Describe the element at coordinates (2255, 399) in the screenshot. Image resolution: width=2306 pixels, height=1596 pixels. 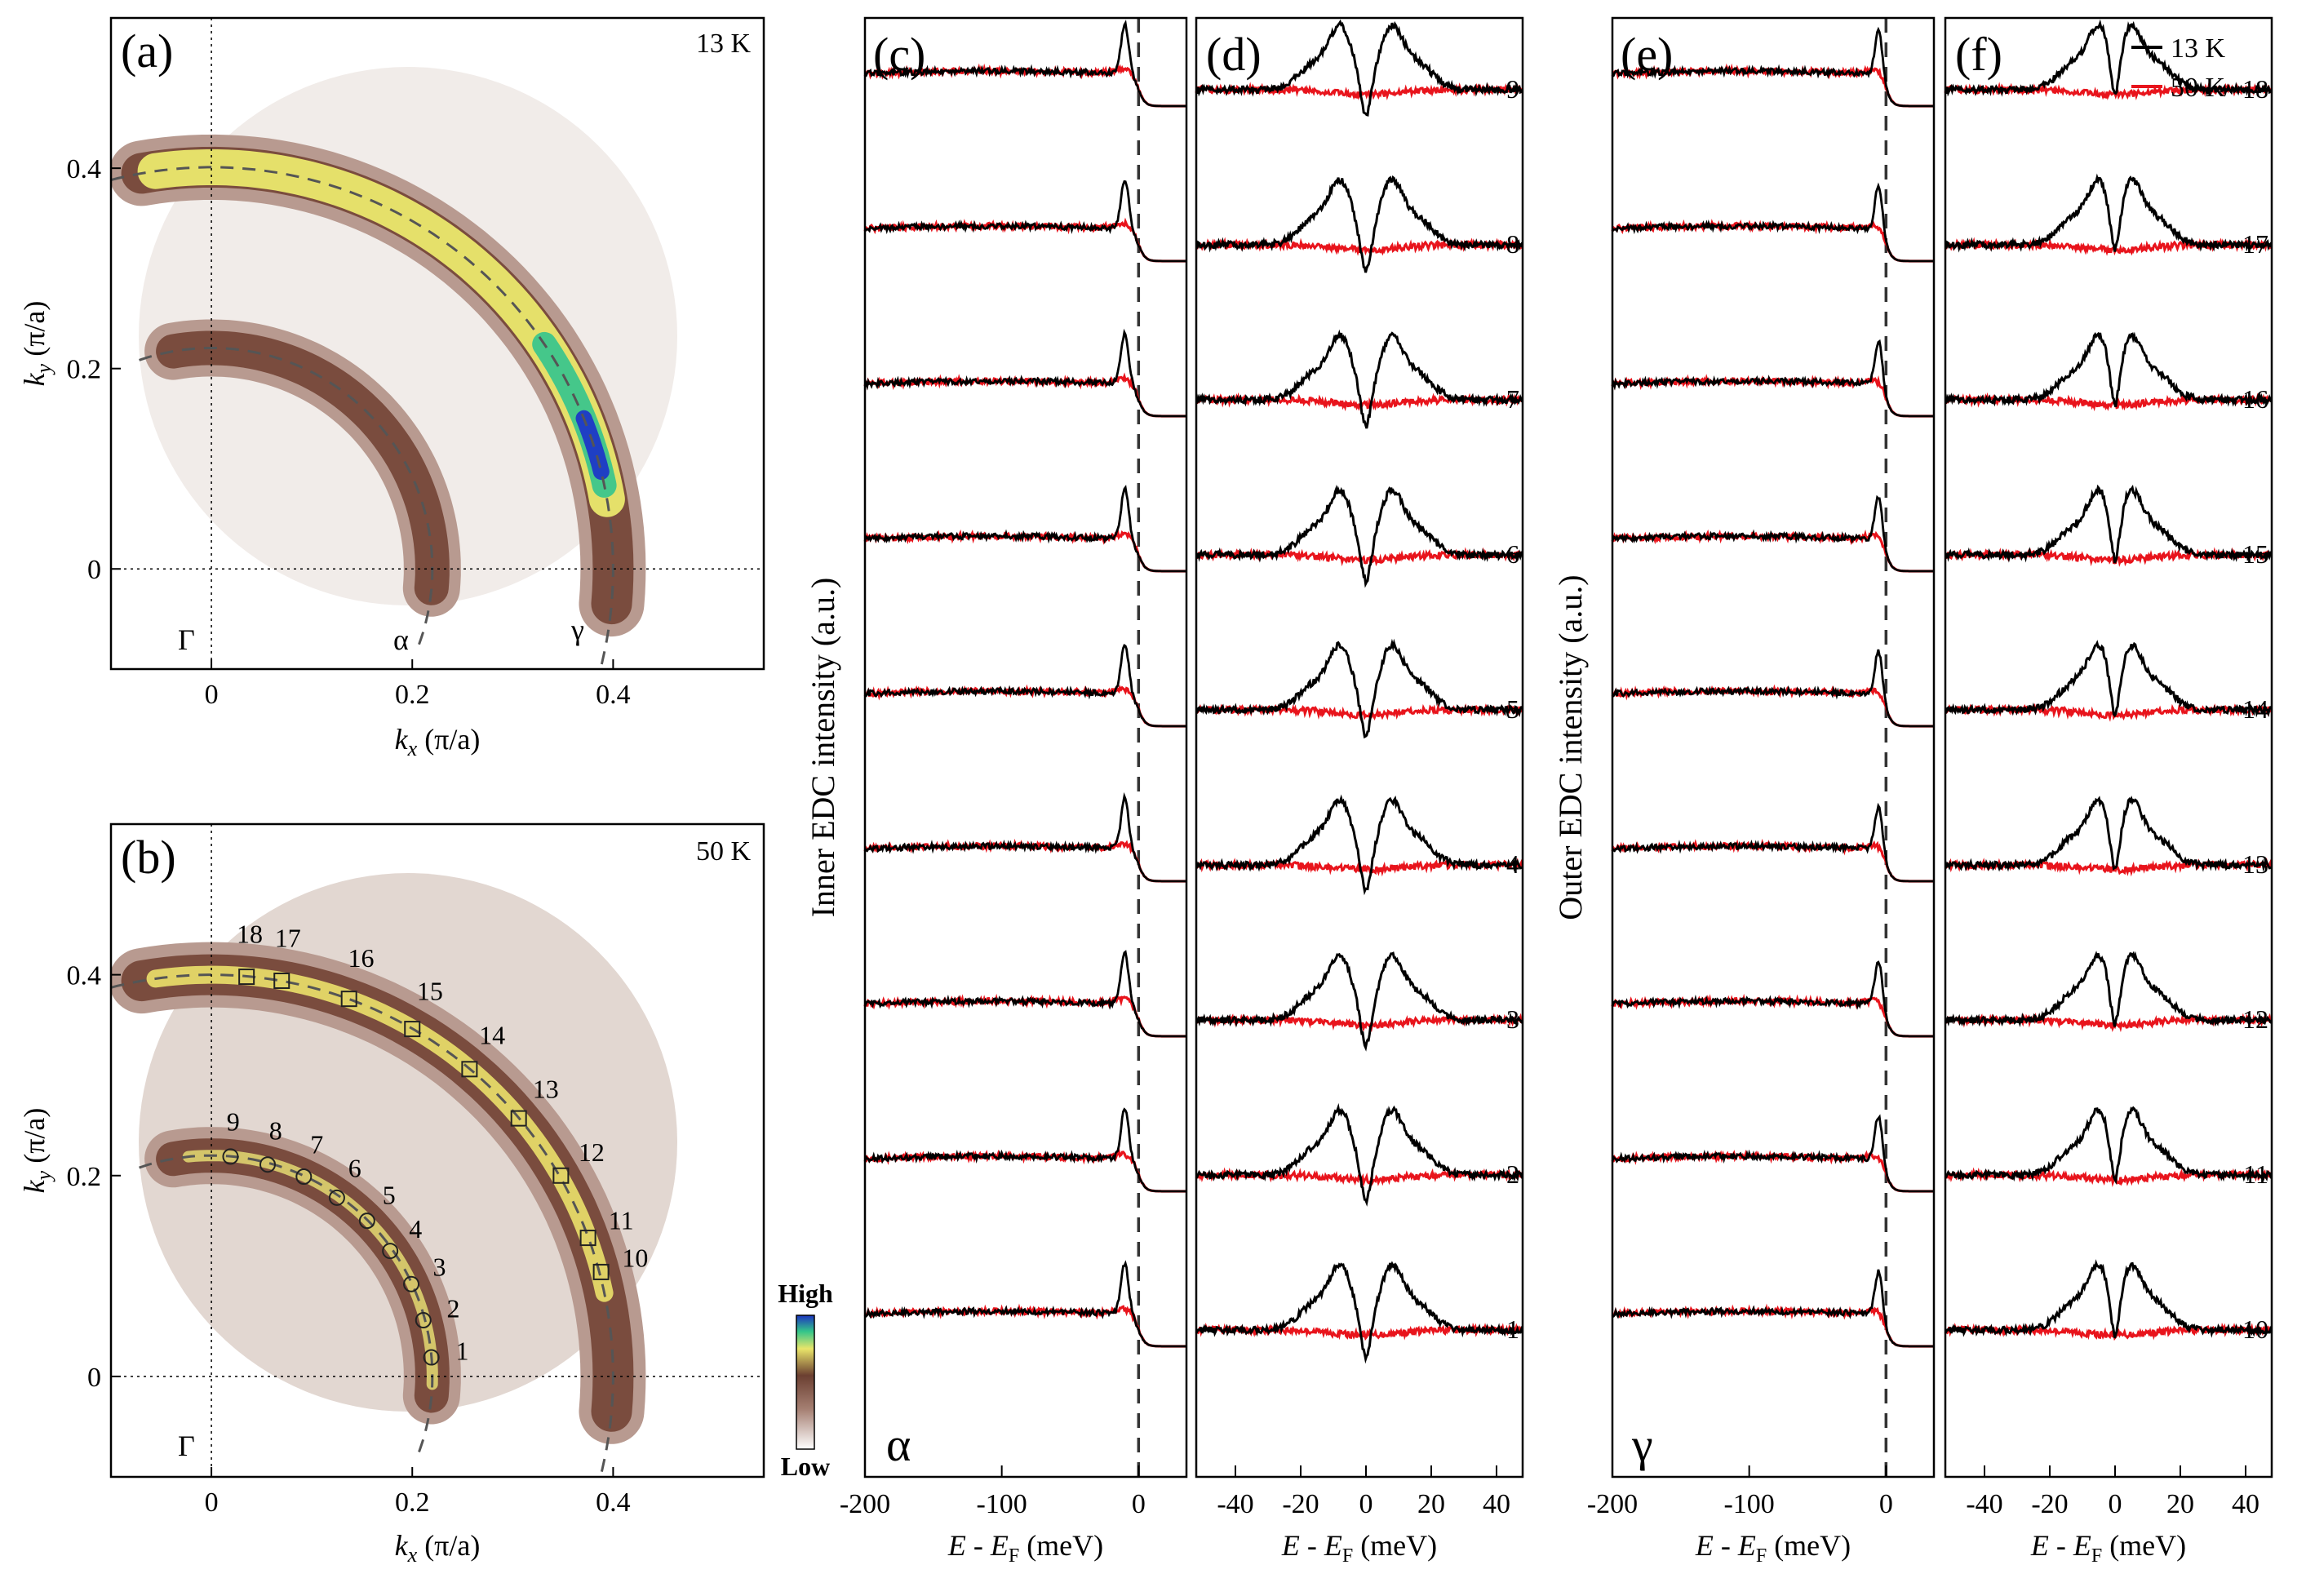
I see `curve-label-16: 16` at that location.